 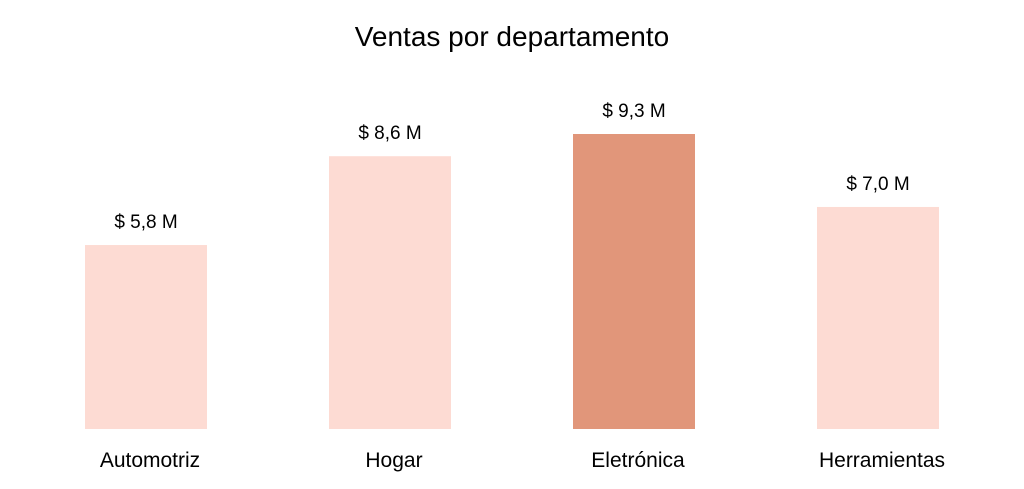 I want to click on value-label-automotriz: $ 5,8 M, so click(x=145, y=222).